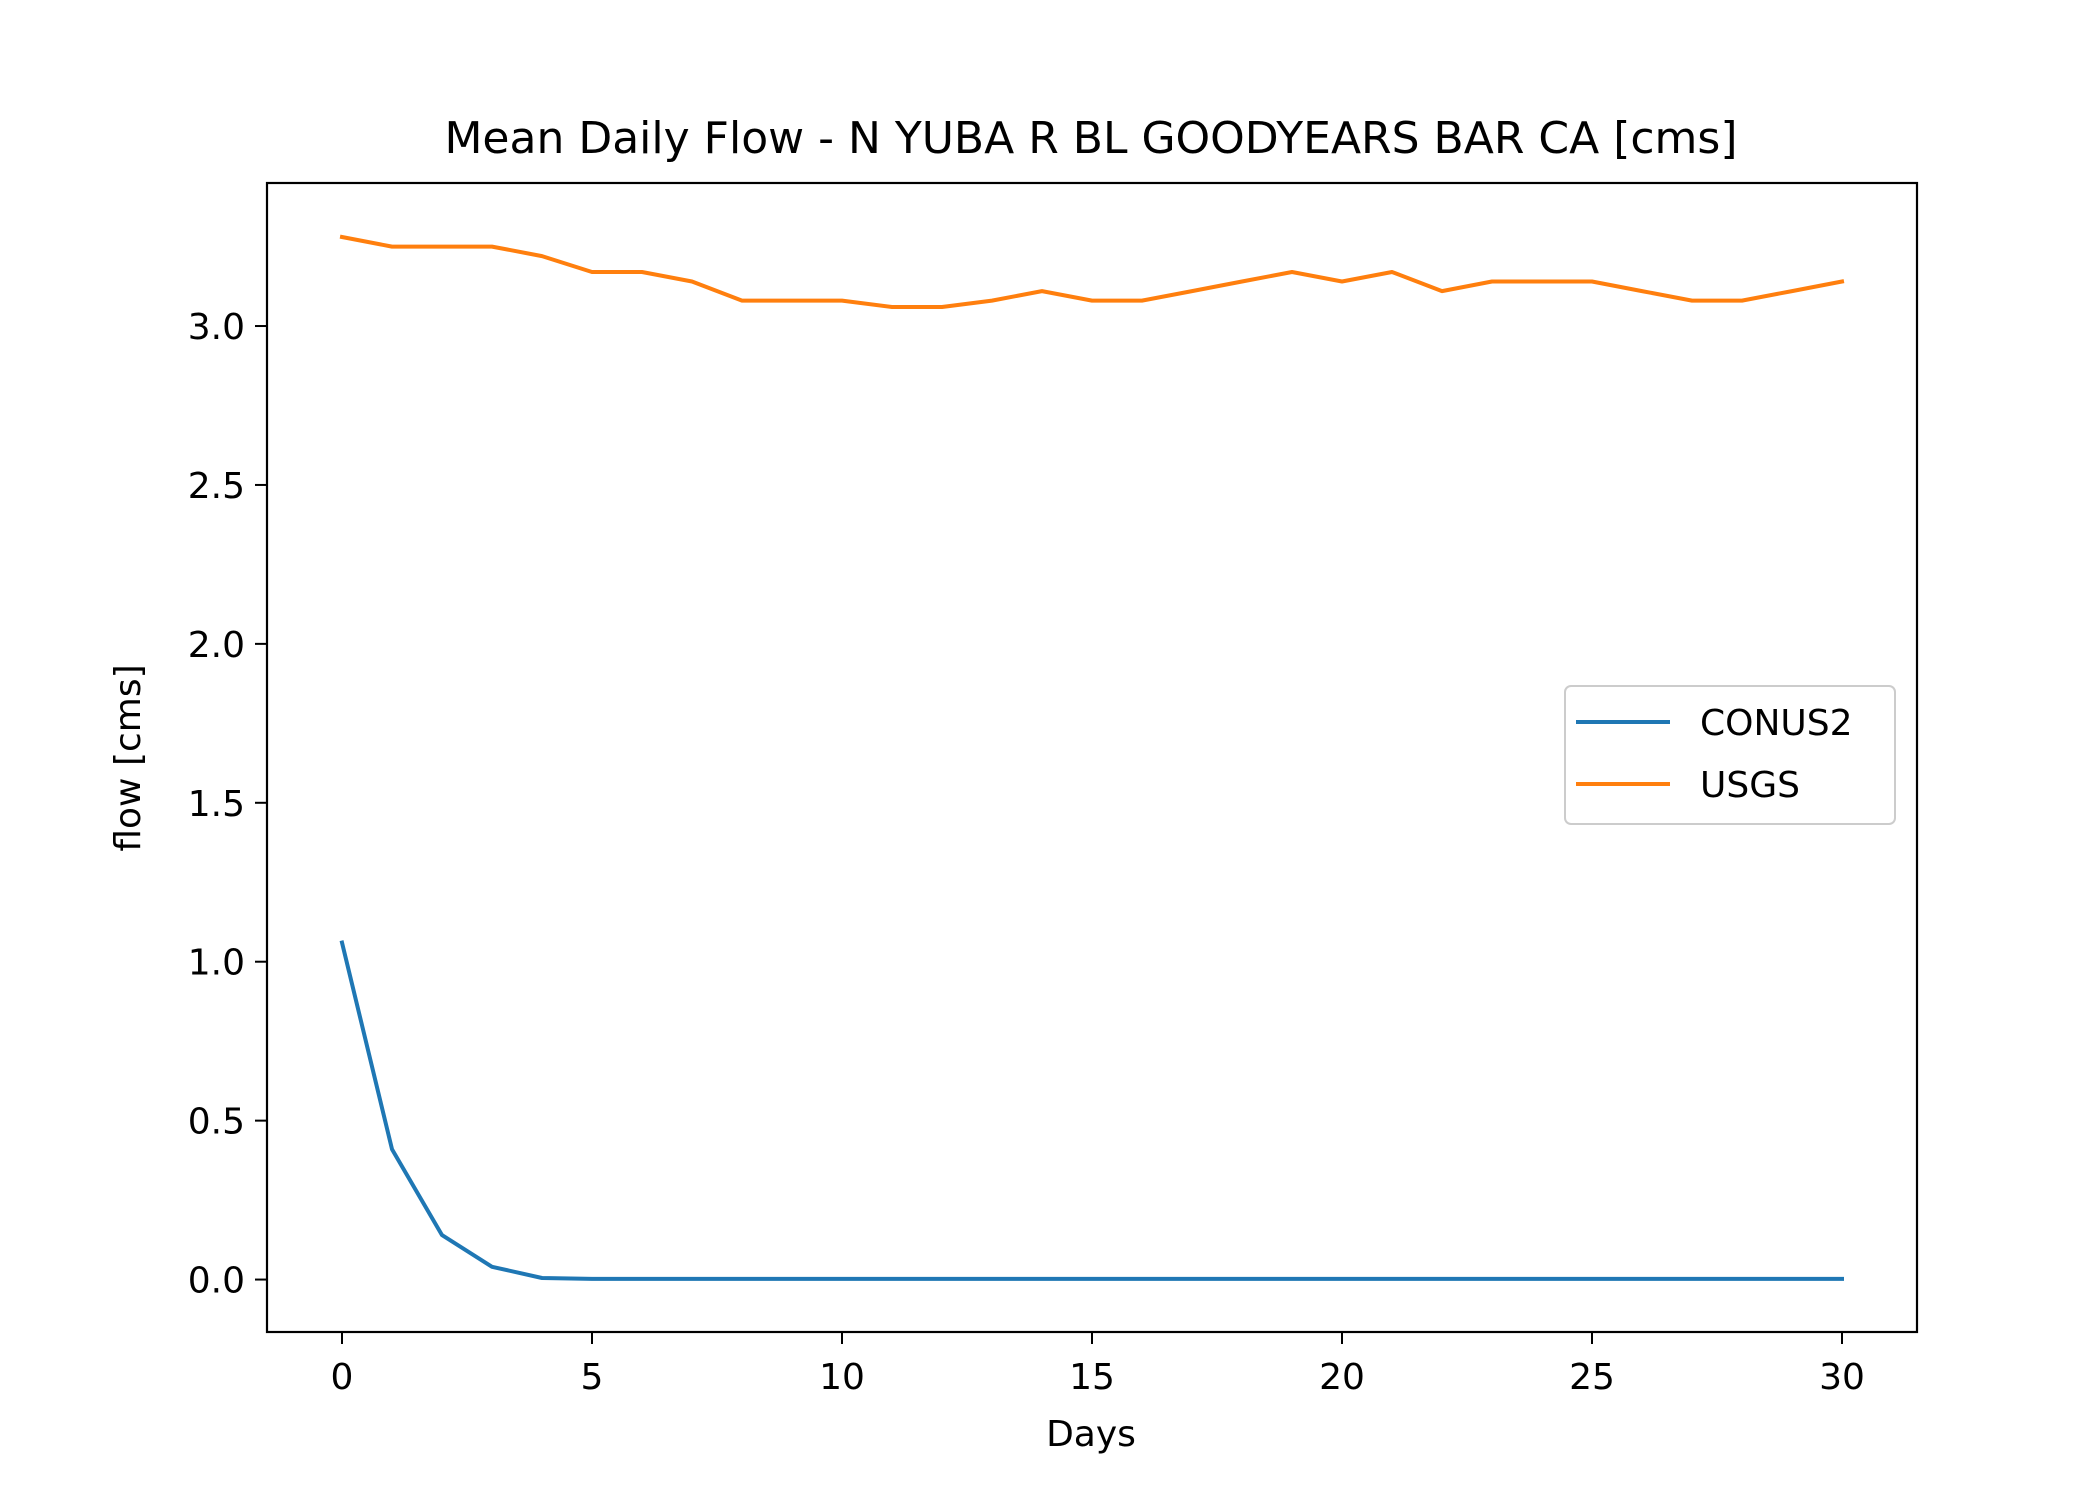  I want to click on x-axis: 0 5 10 15 20 25 30, so click(1098, 1365).